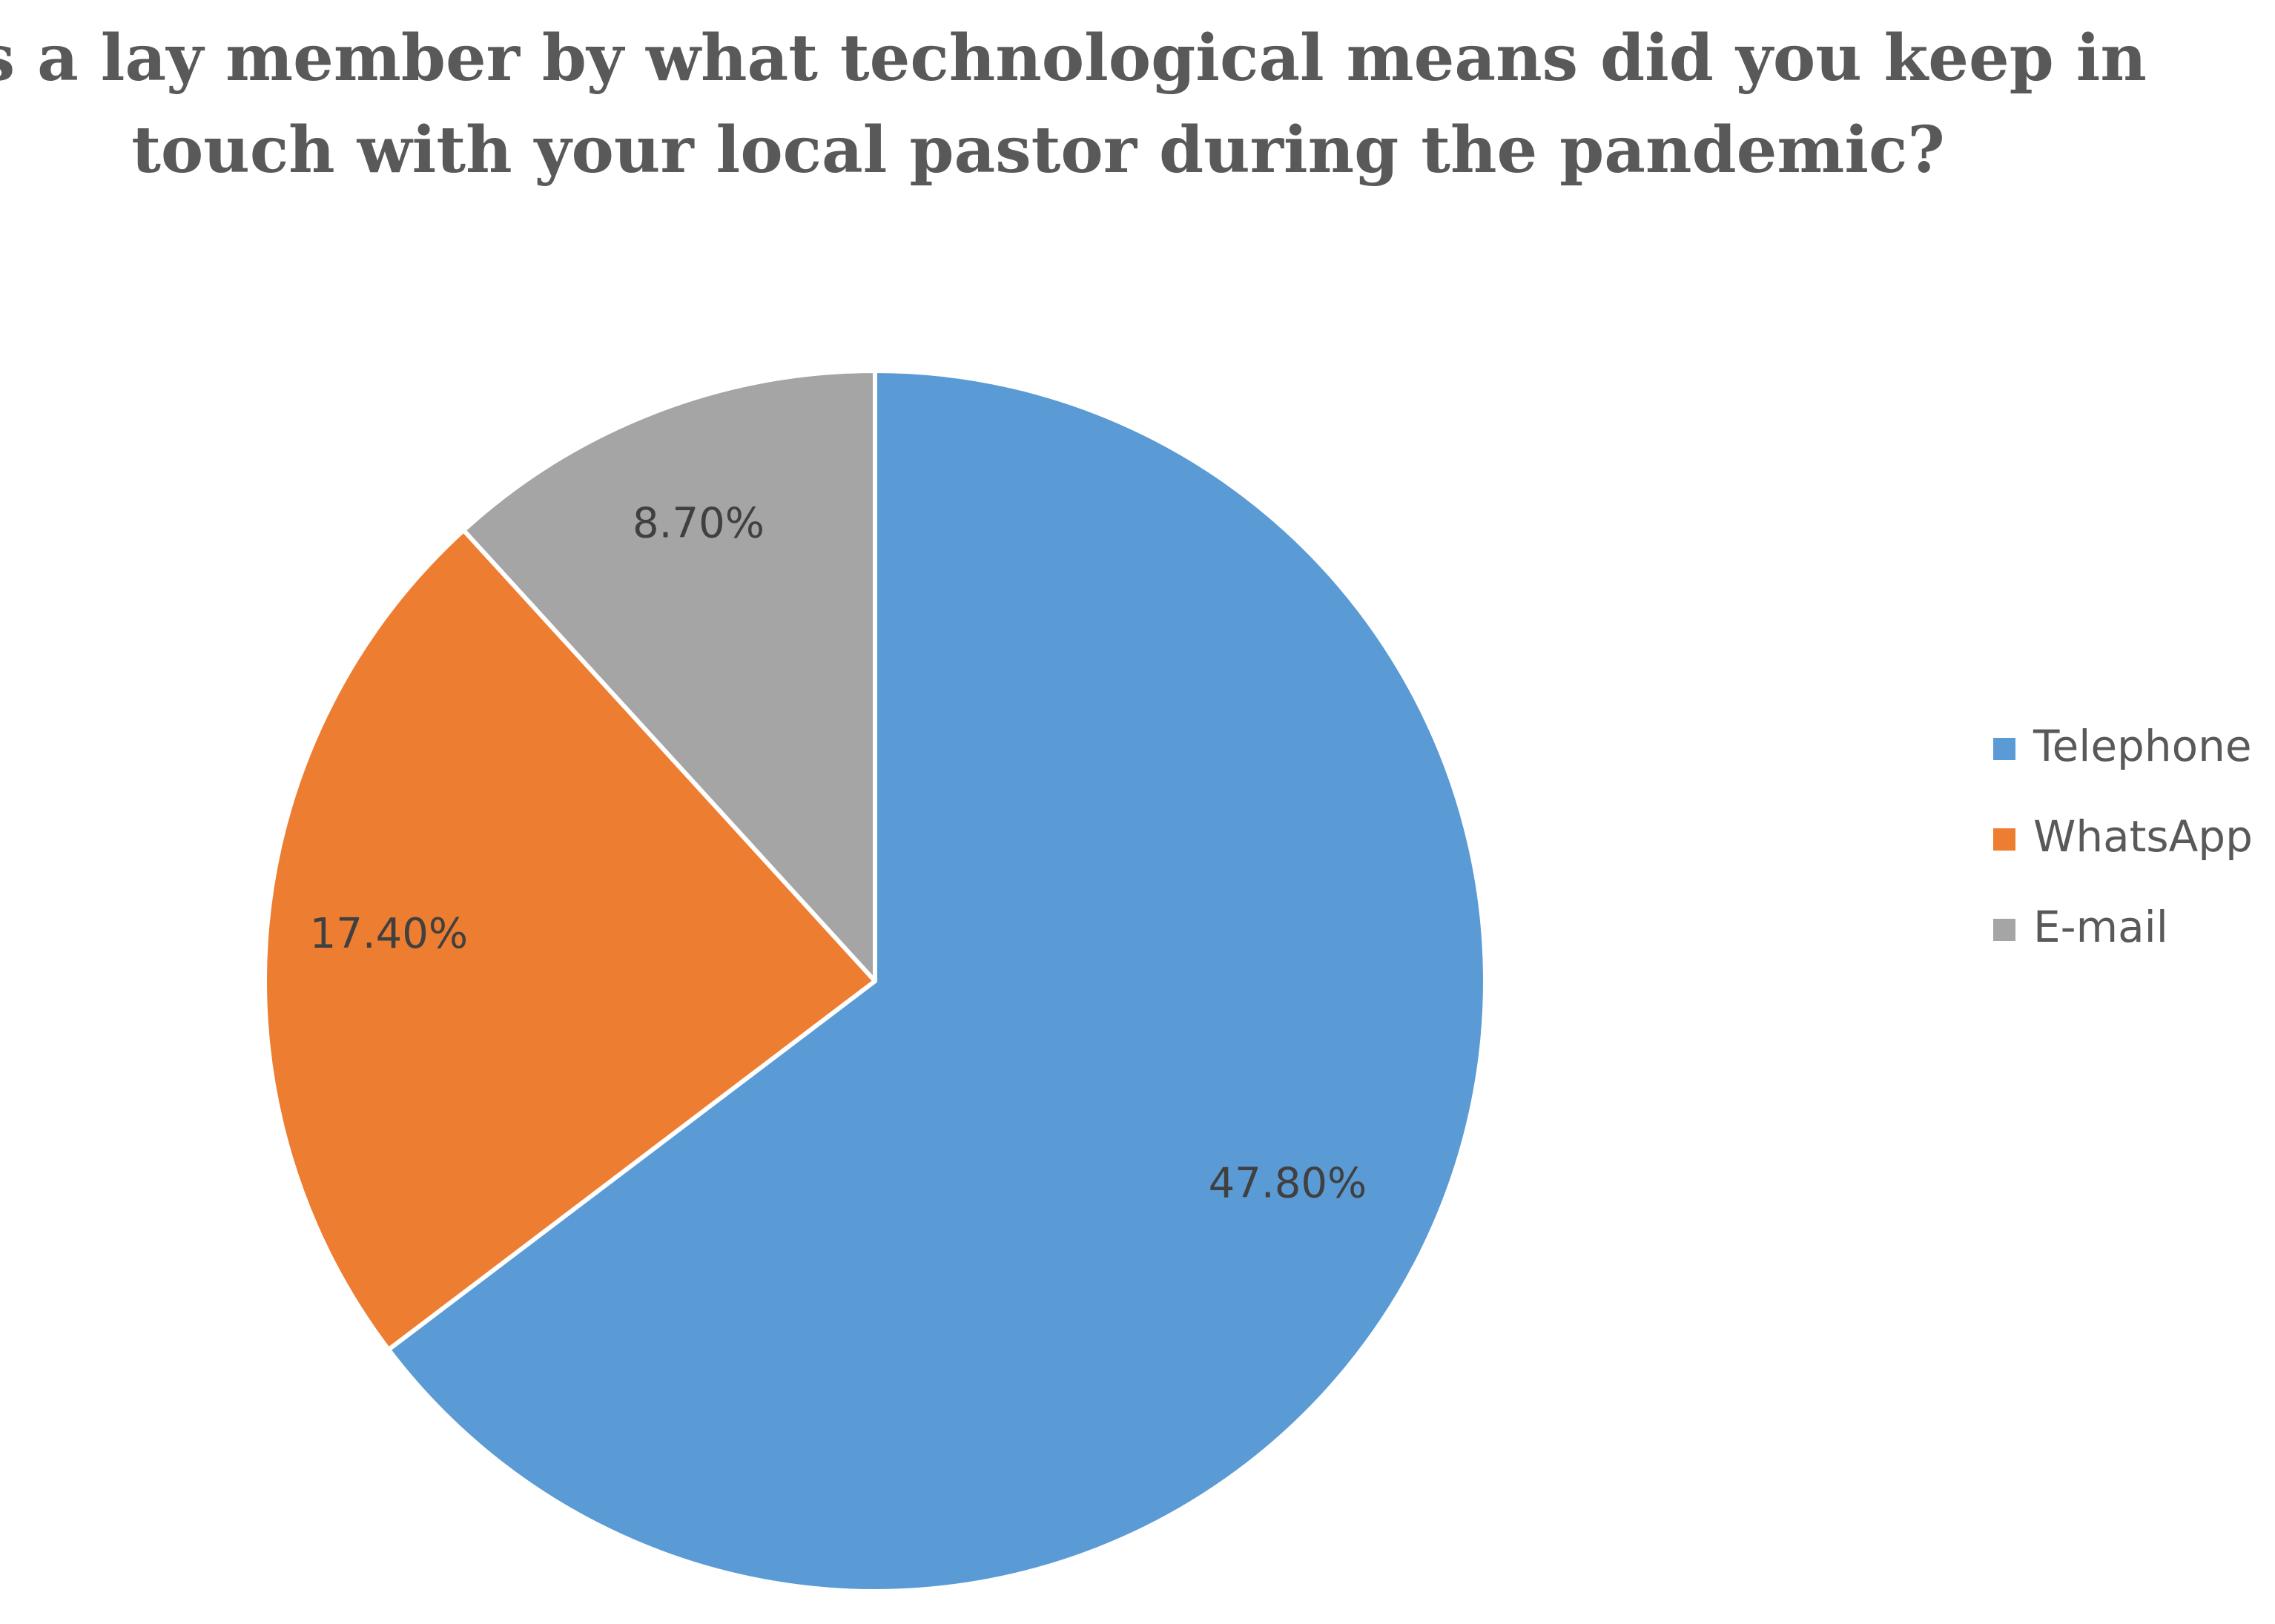  I want to click on data-label-whatsapp: 17.40%, so click(389, 934).